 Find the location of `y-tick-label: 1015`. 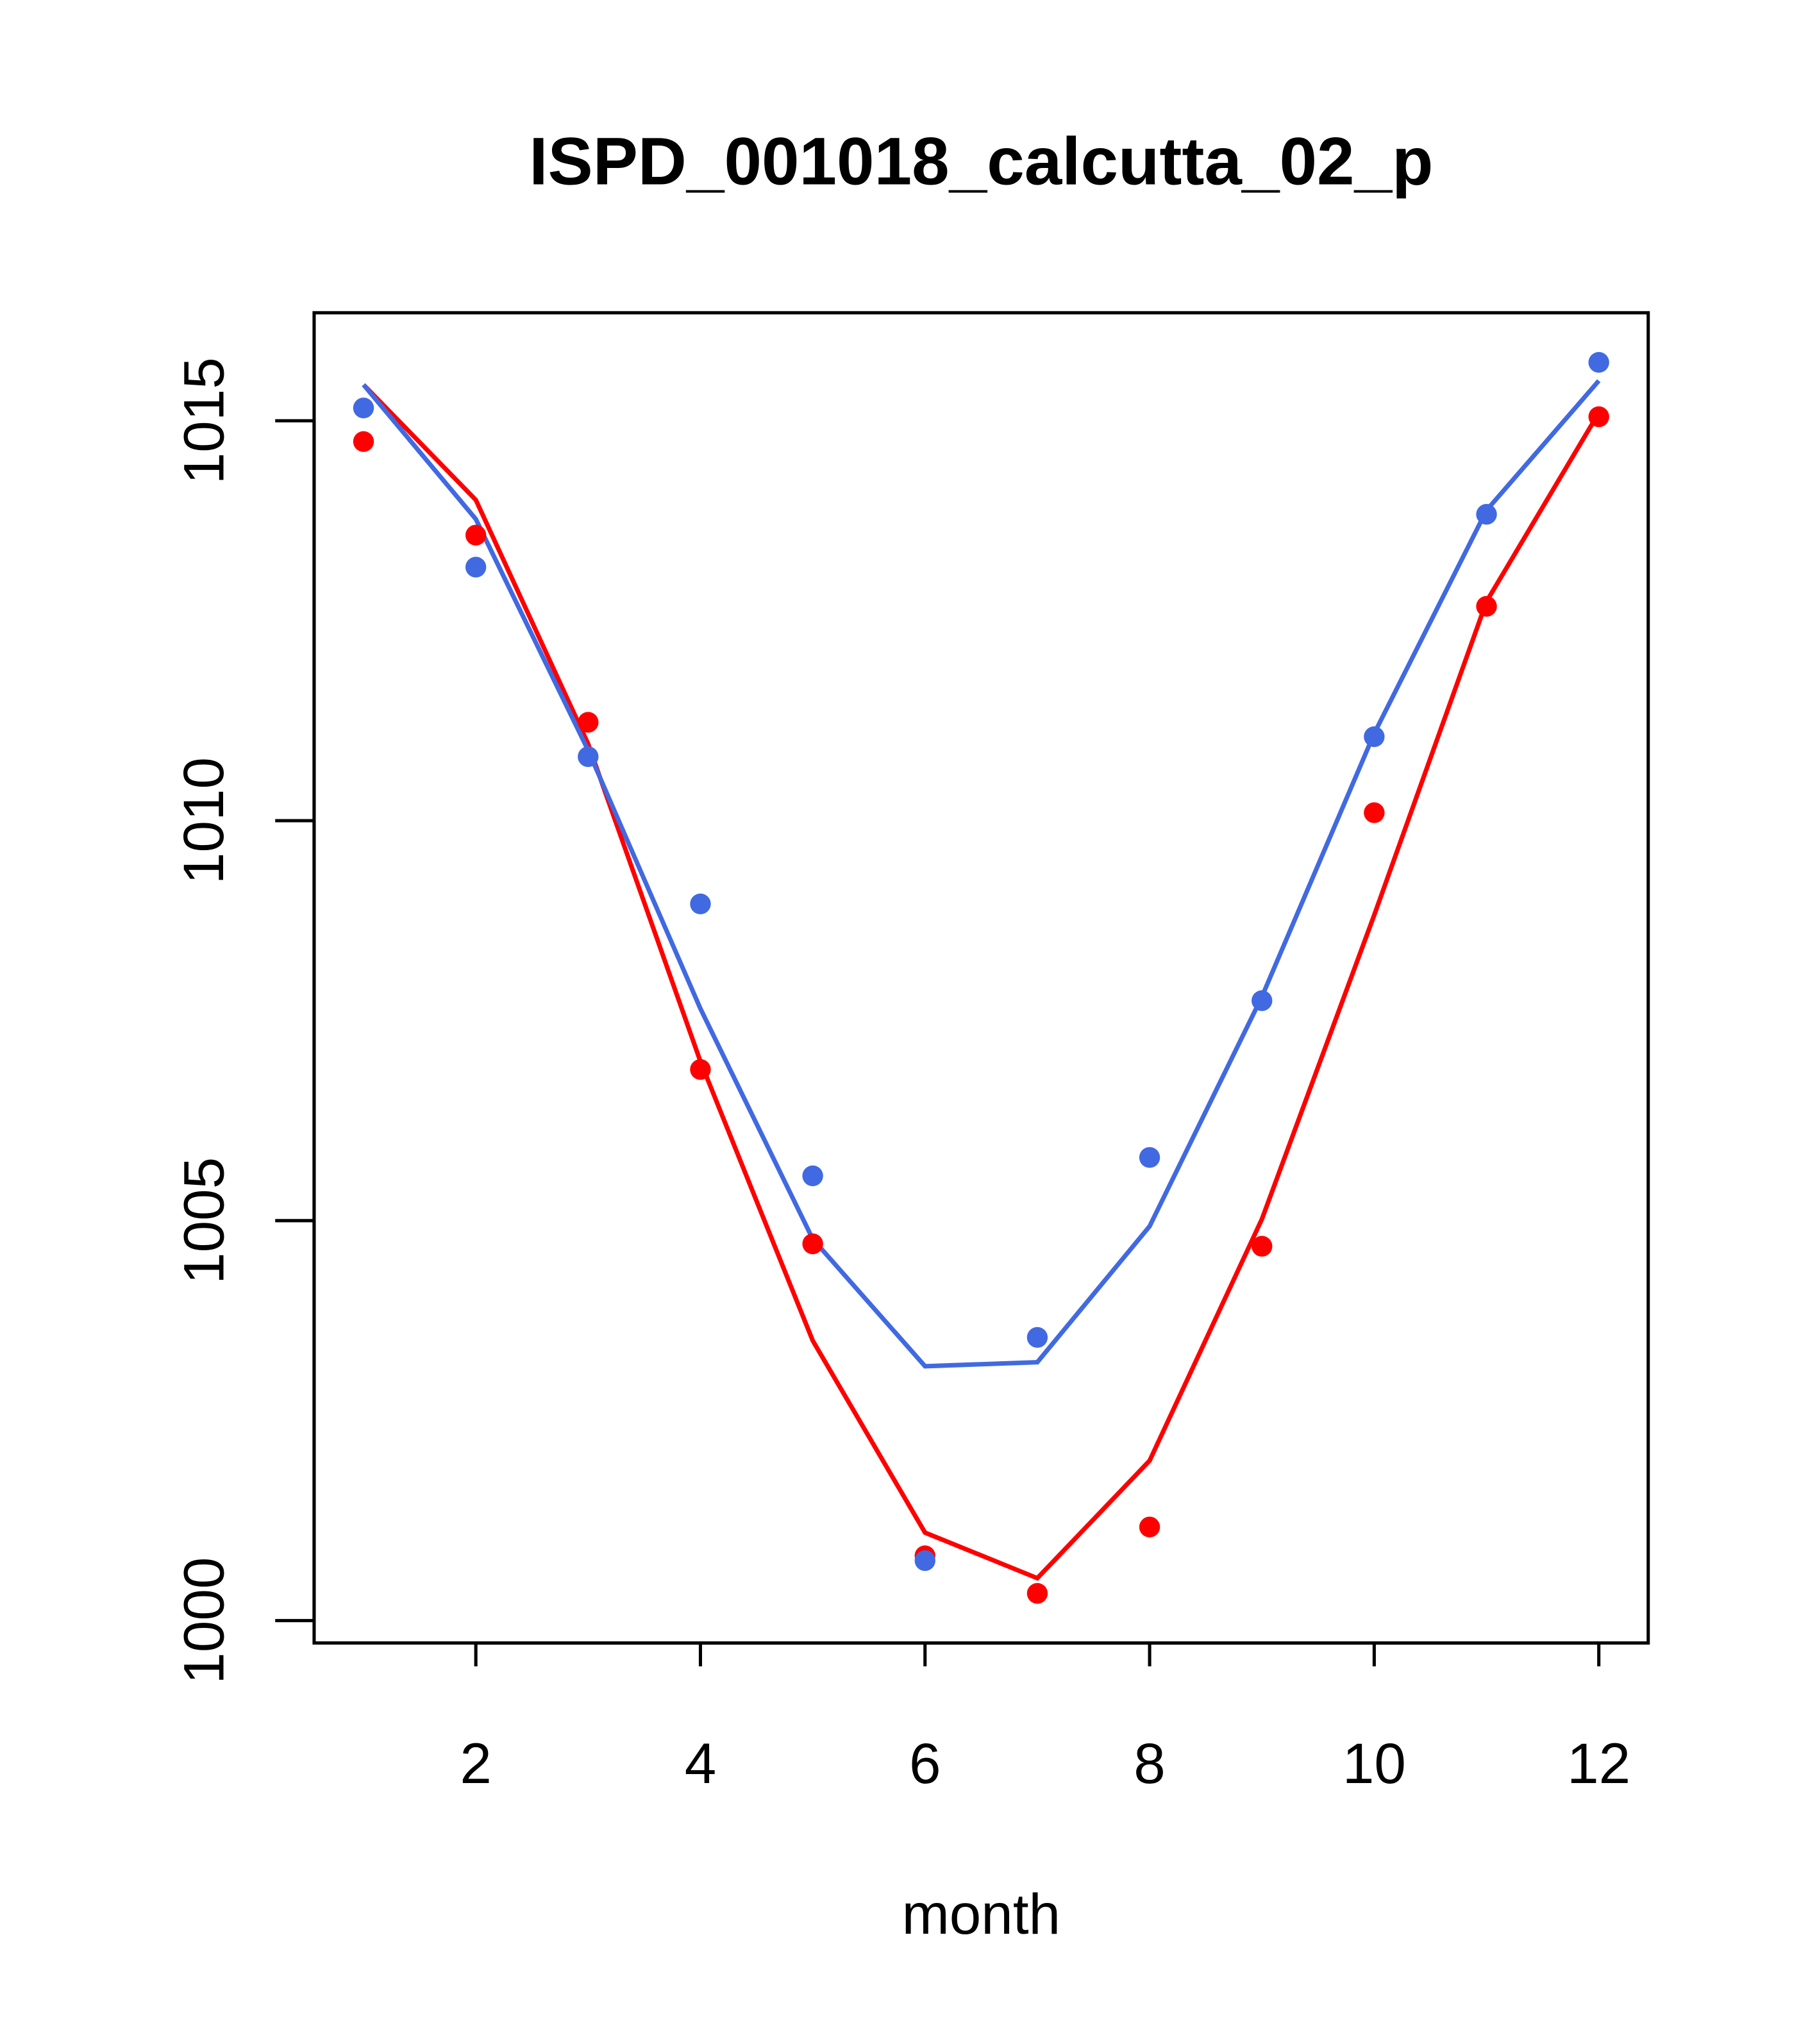

y-tick-label: 1015 is located at coordinates (203, 421).